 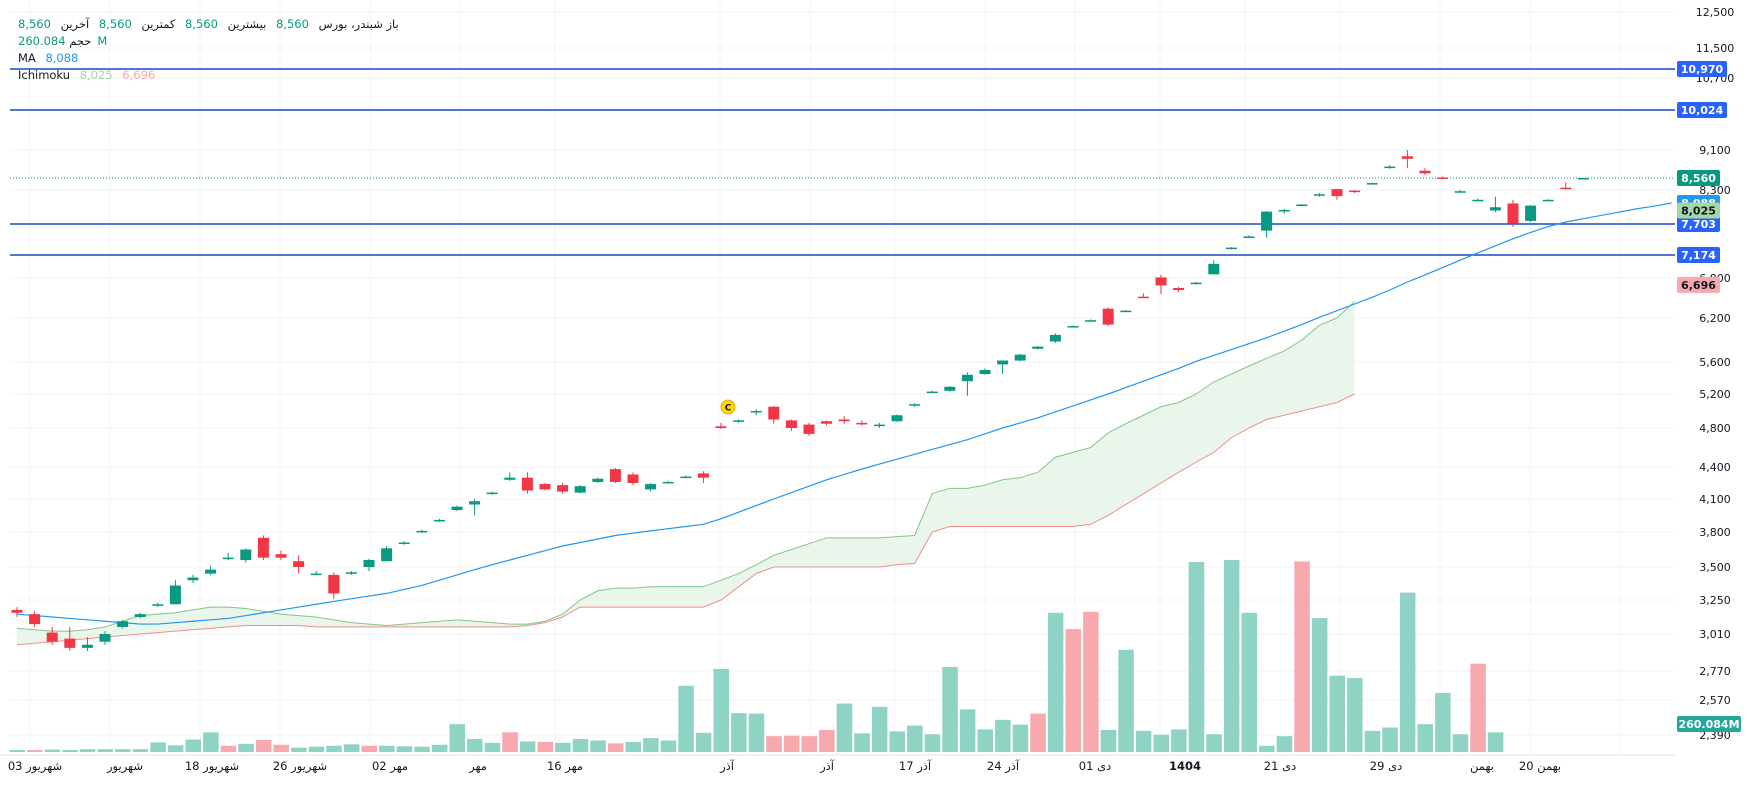 What do you see at coordinates (1702, 110) in the screenshot?
I see `level-badge: 10,024` at bounding box center [1702, 110].